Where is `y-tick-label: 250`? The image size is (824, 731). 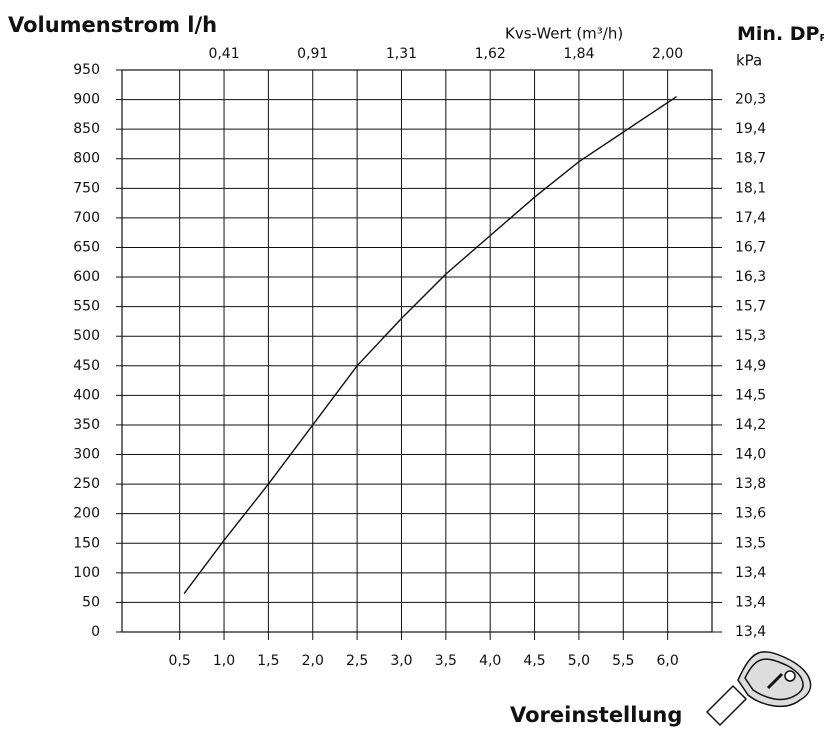
y-tick-label: 250 is located at coordinates (86, 484).